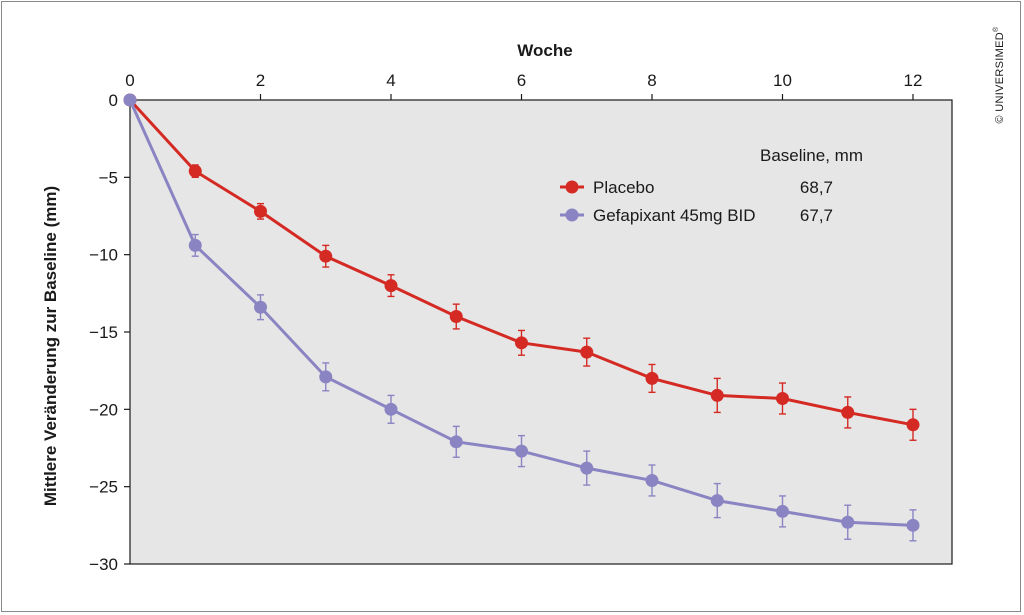  Describe the element at coordinates (816, 215) in the screenshot. I see `legend-baseline-value: 67,7` at that location.